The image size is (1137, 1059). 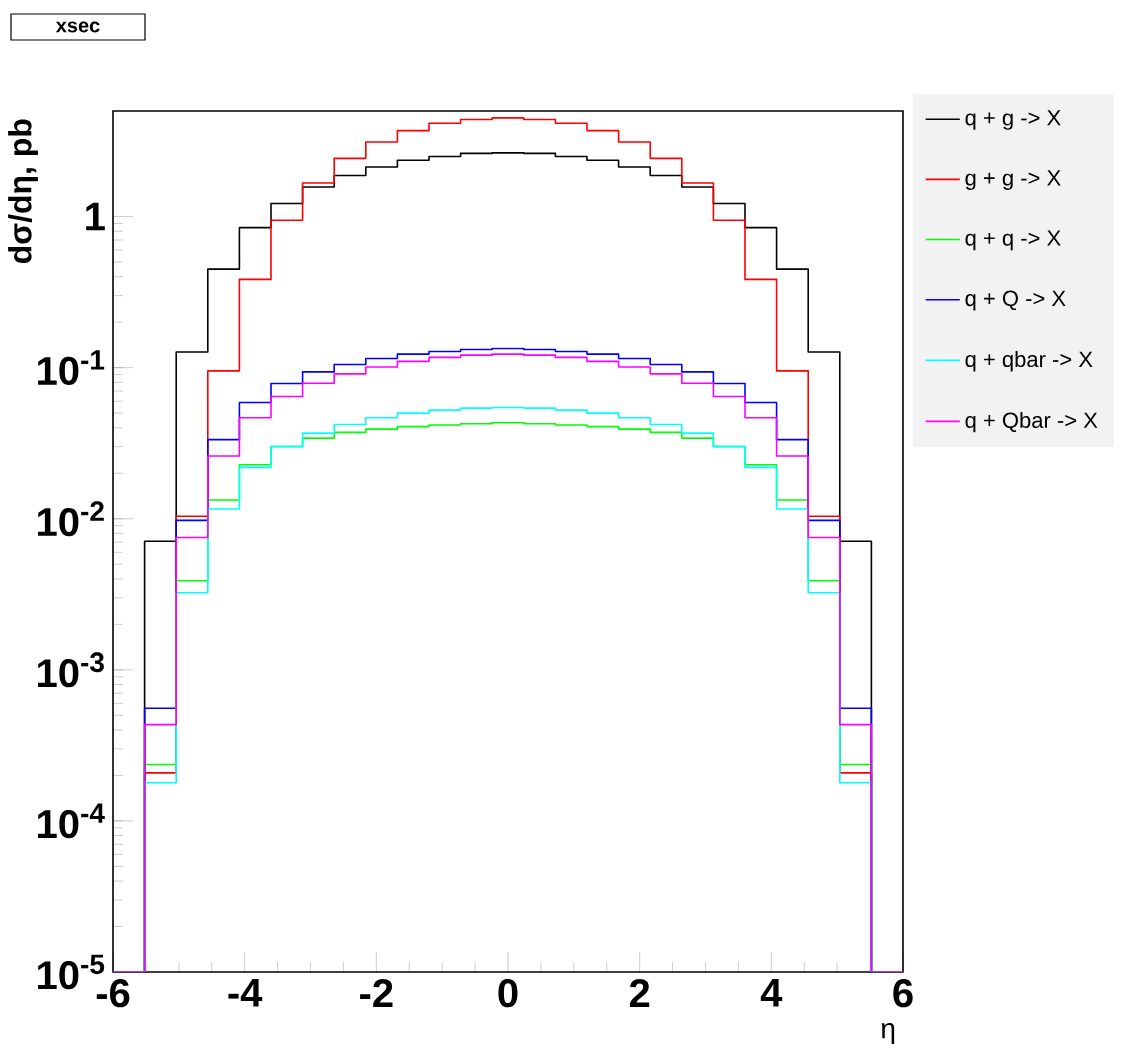 What do you see at coordinates (1031, 422) in the screenshot?
I see `legend-label: q + Qbar -> X` at bounding box center [1031, 422].